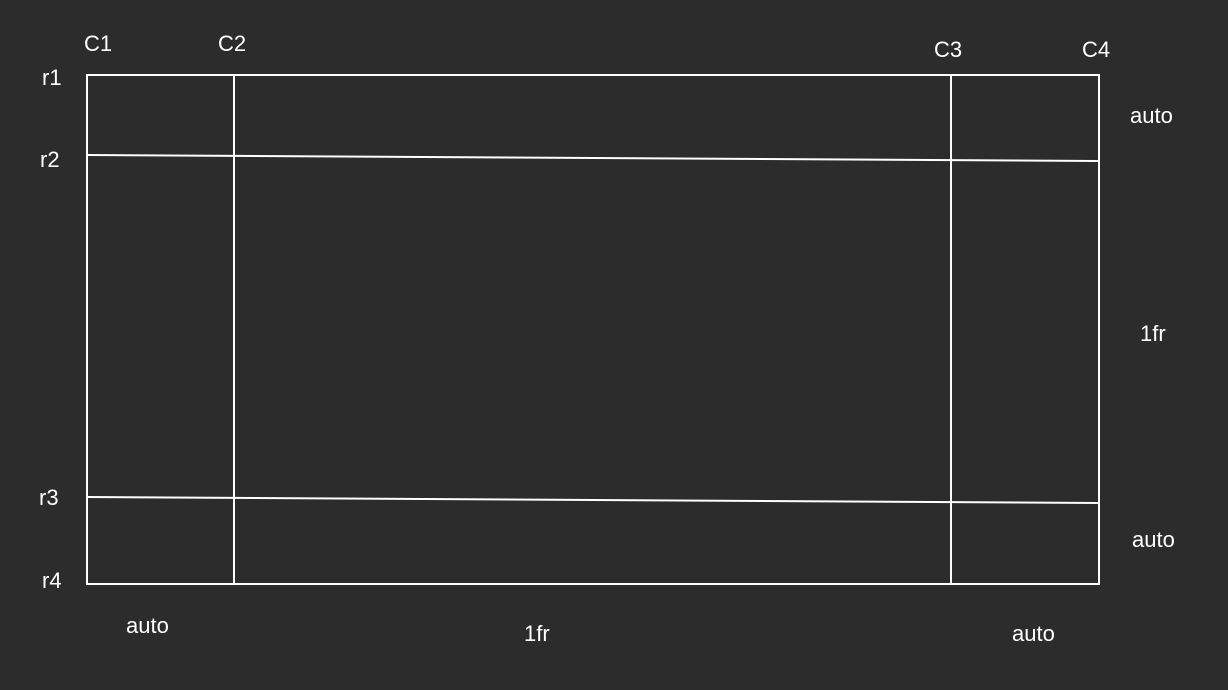 This screenshot has width=1228, height=690. I want to click on row-line-label-r1: r1, so click(52, 77).